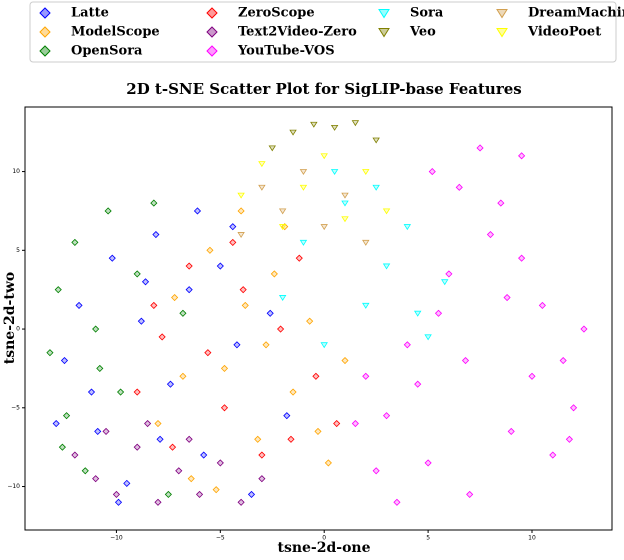 This screenshot has width=624, height=560. Describe the element at coordinates (115, 32) in the screenshot. I see `legend-label: ModelScope` at that location.